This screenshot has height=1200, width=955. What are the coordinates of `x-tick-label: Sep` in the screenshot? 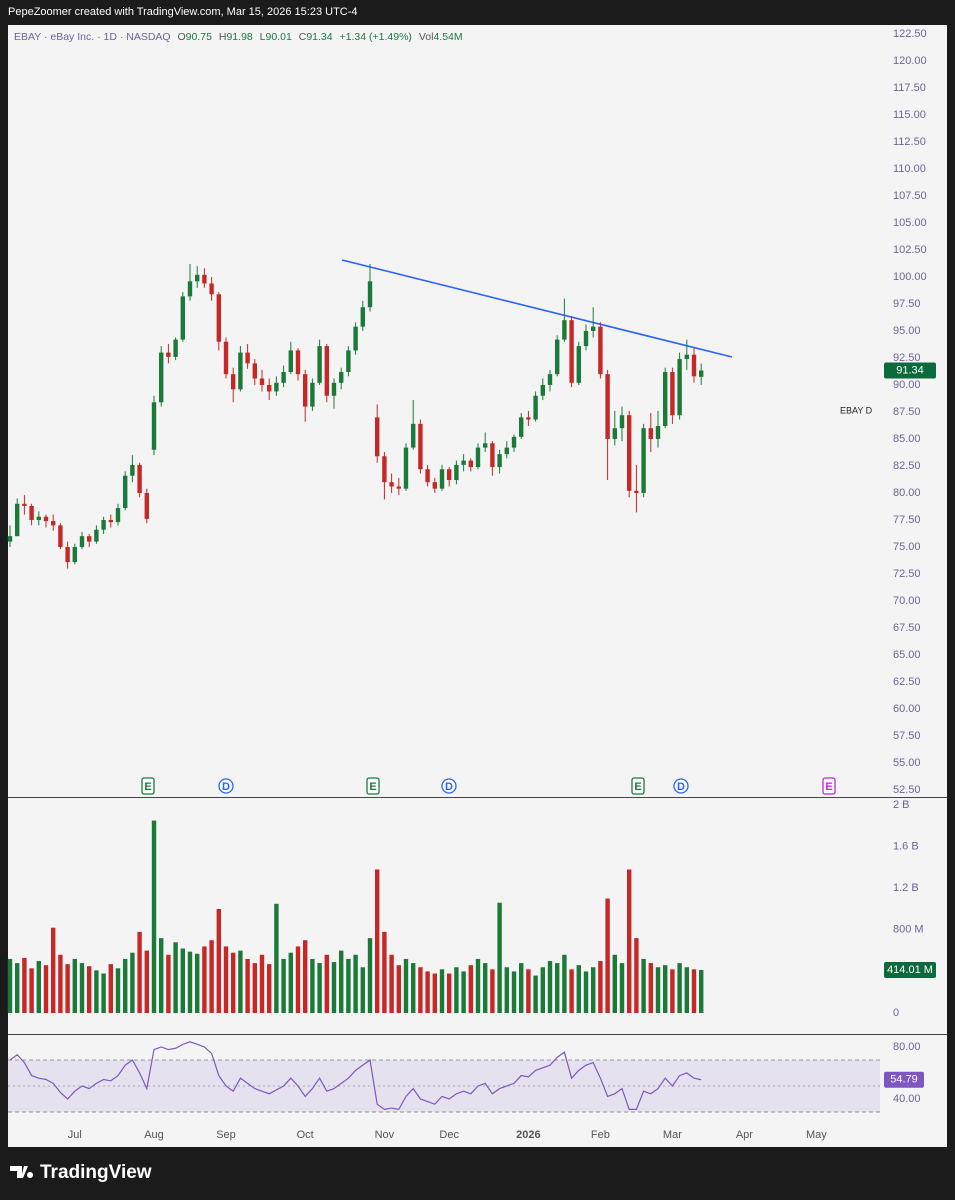 It's located at (226, 1135).